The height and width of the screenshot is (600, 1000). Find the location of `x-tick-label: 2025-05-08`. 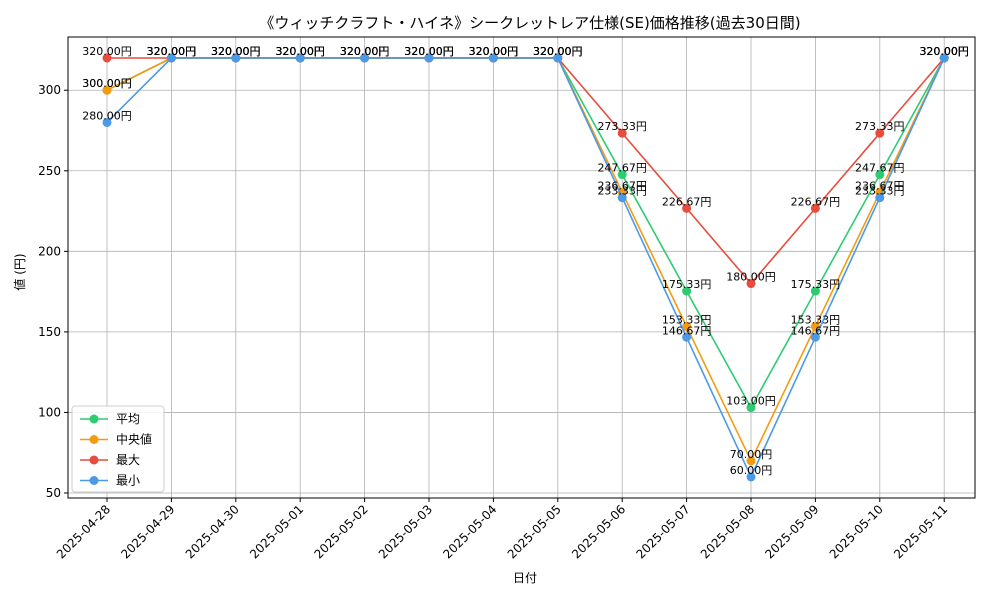

x-tick-label: 2025-05-08 is located at coordinates (727, 531).